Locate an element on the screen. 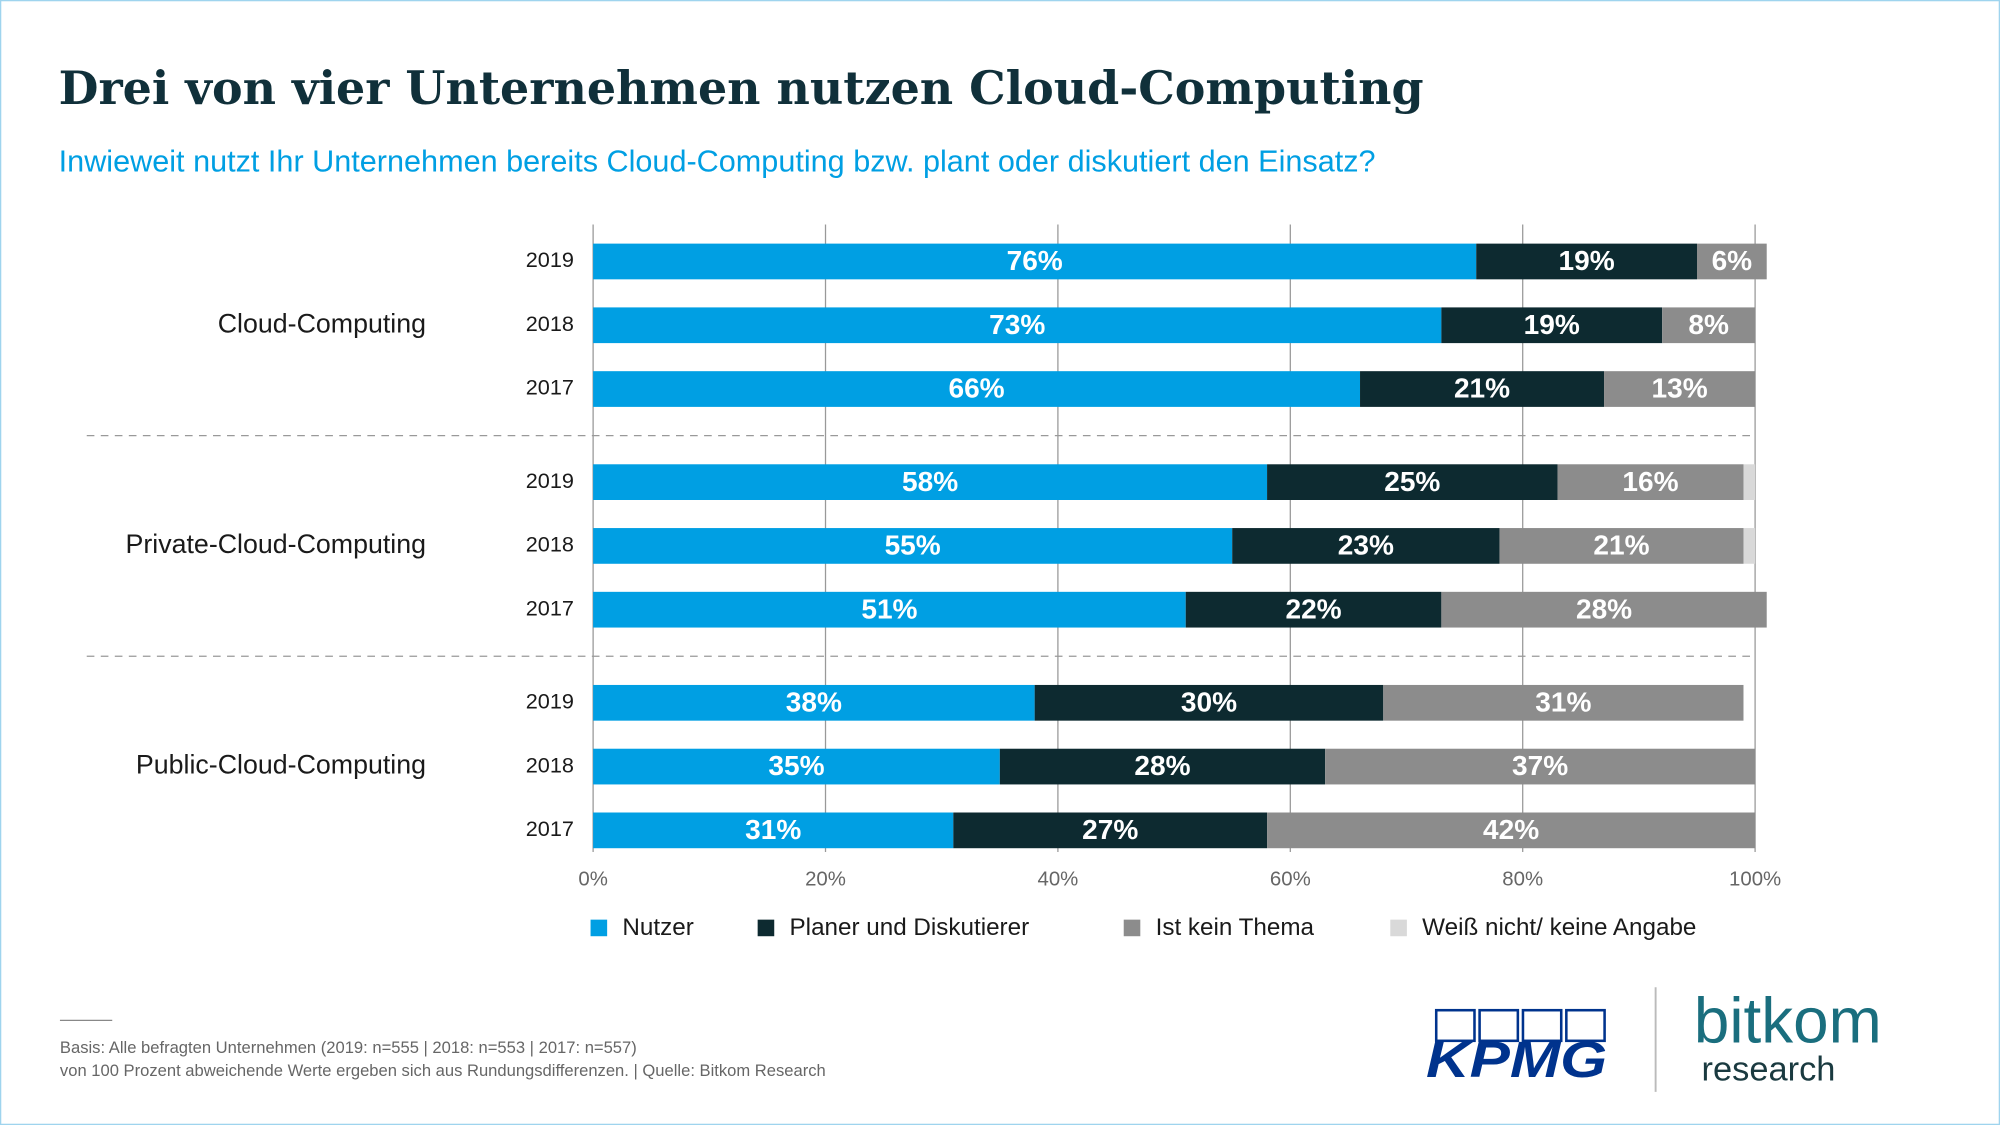 This screenshot has width=2000, height=1125. data-label: 73% is located at coordinates (1017, 324).